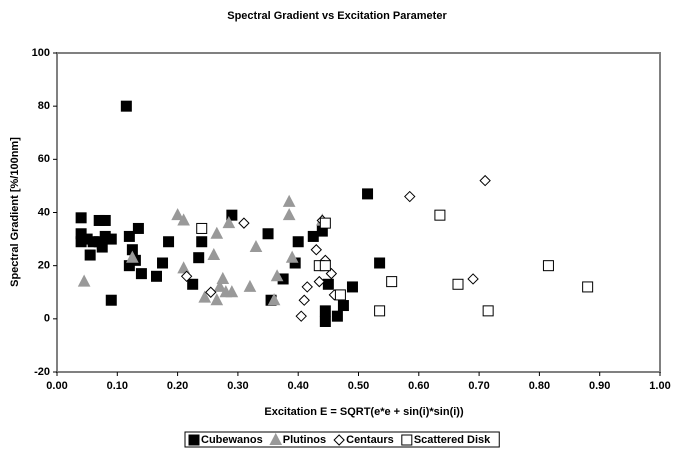 The image size is (674, 456). What do you see at coordinates (659, 386) in the screenshot?
I see `x-tick-label: 1.00` at bounding box center [659, 386].